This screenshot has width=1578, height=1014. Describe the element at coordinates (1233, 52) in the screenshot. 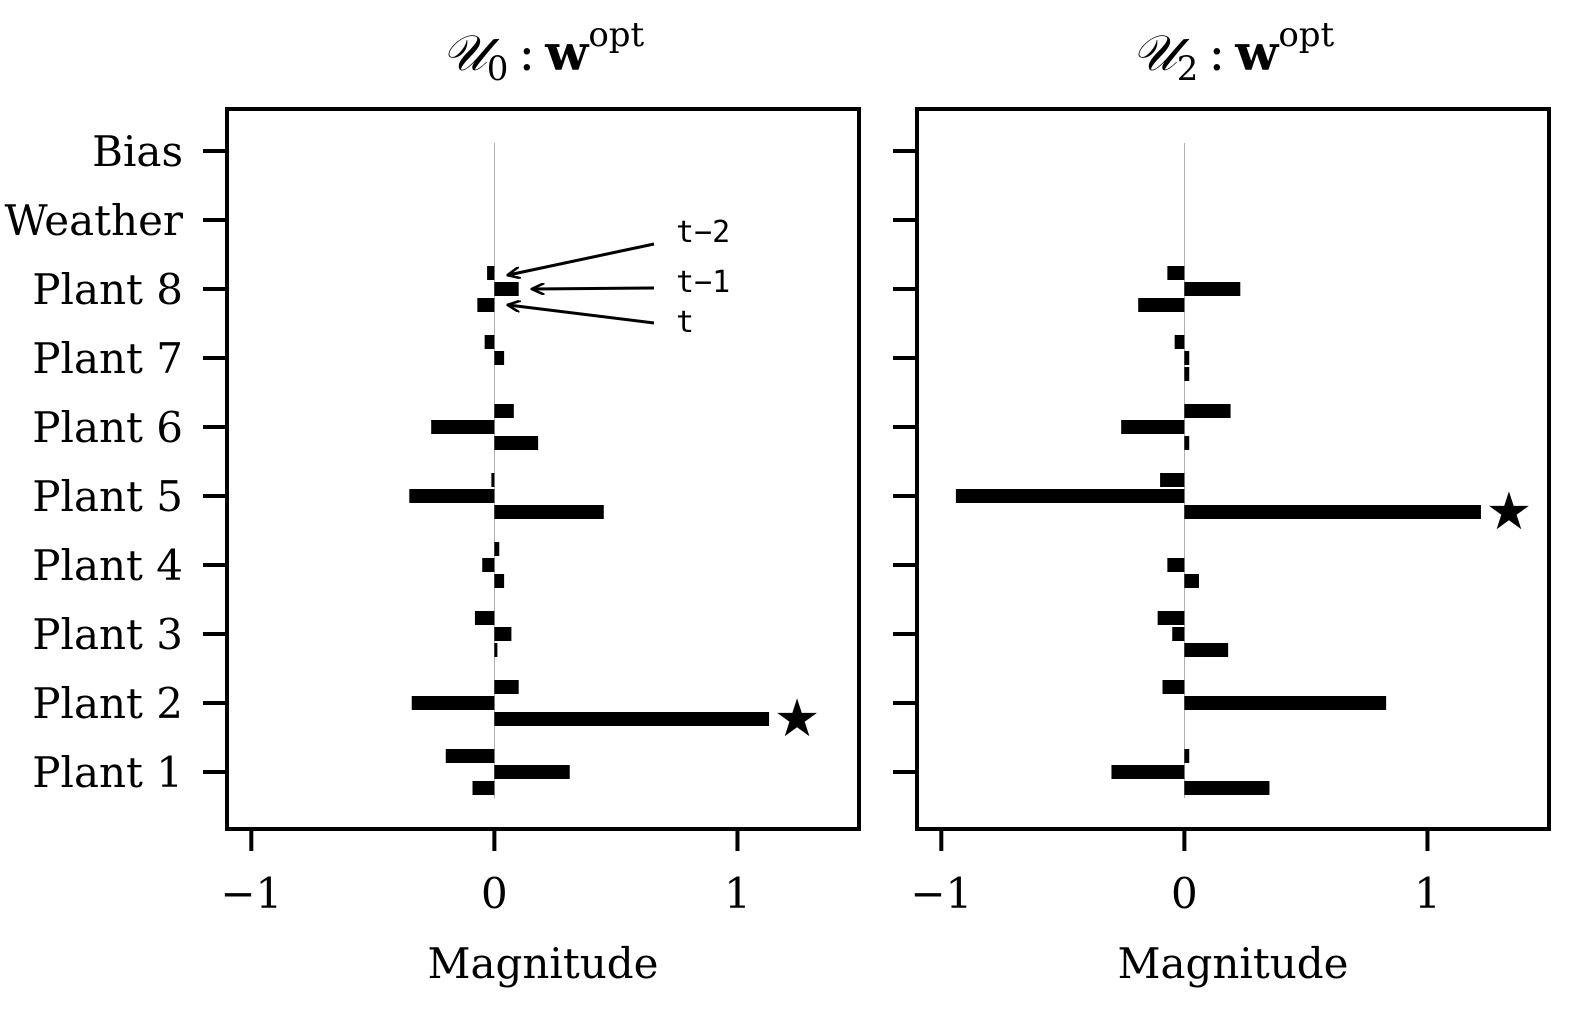

I see `panel-u2-title: 𝒰2: wopt` at that location.